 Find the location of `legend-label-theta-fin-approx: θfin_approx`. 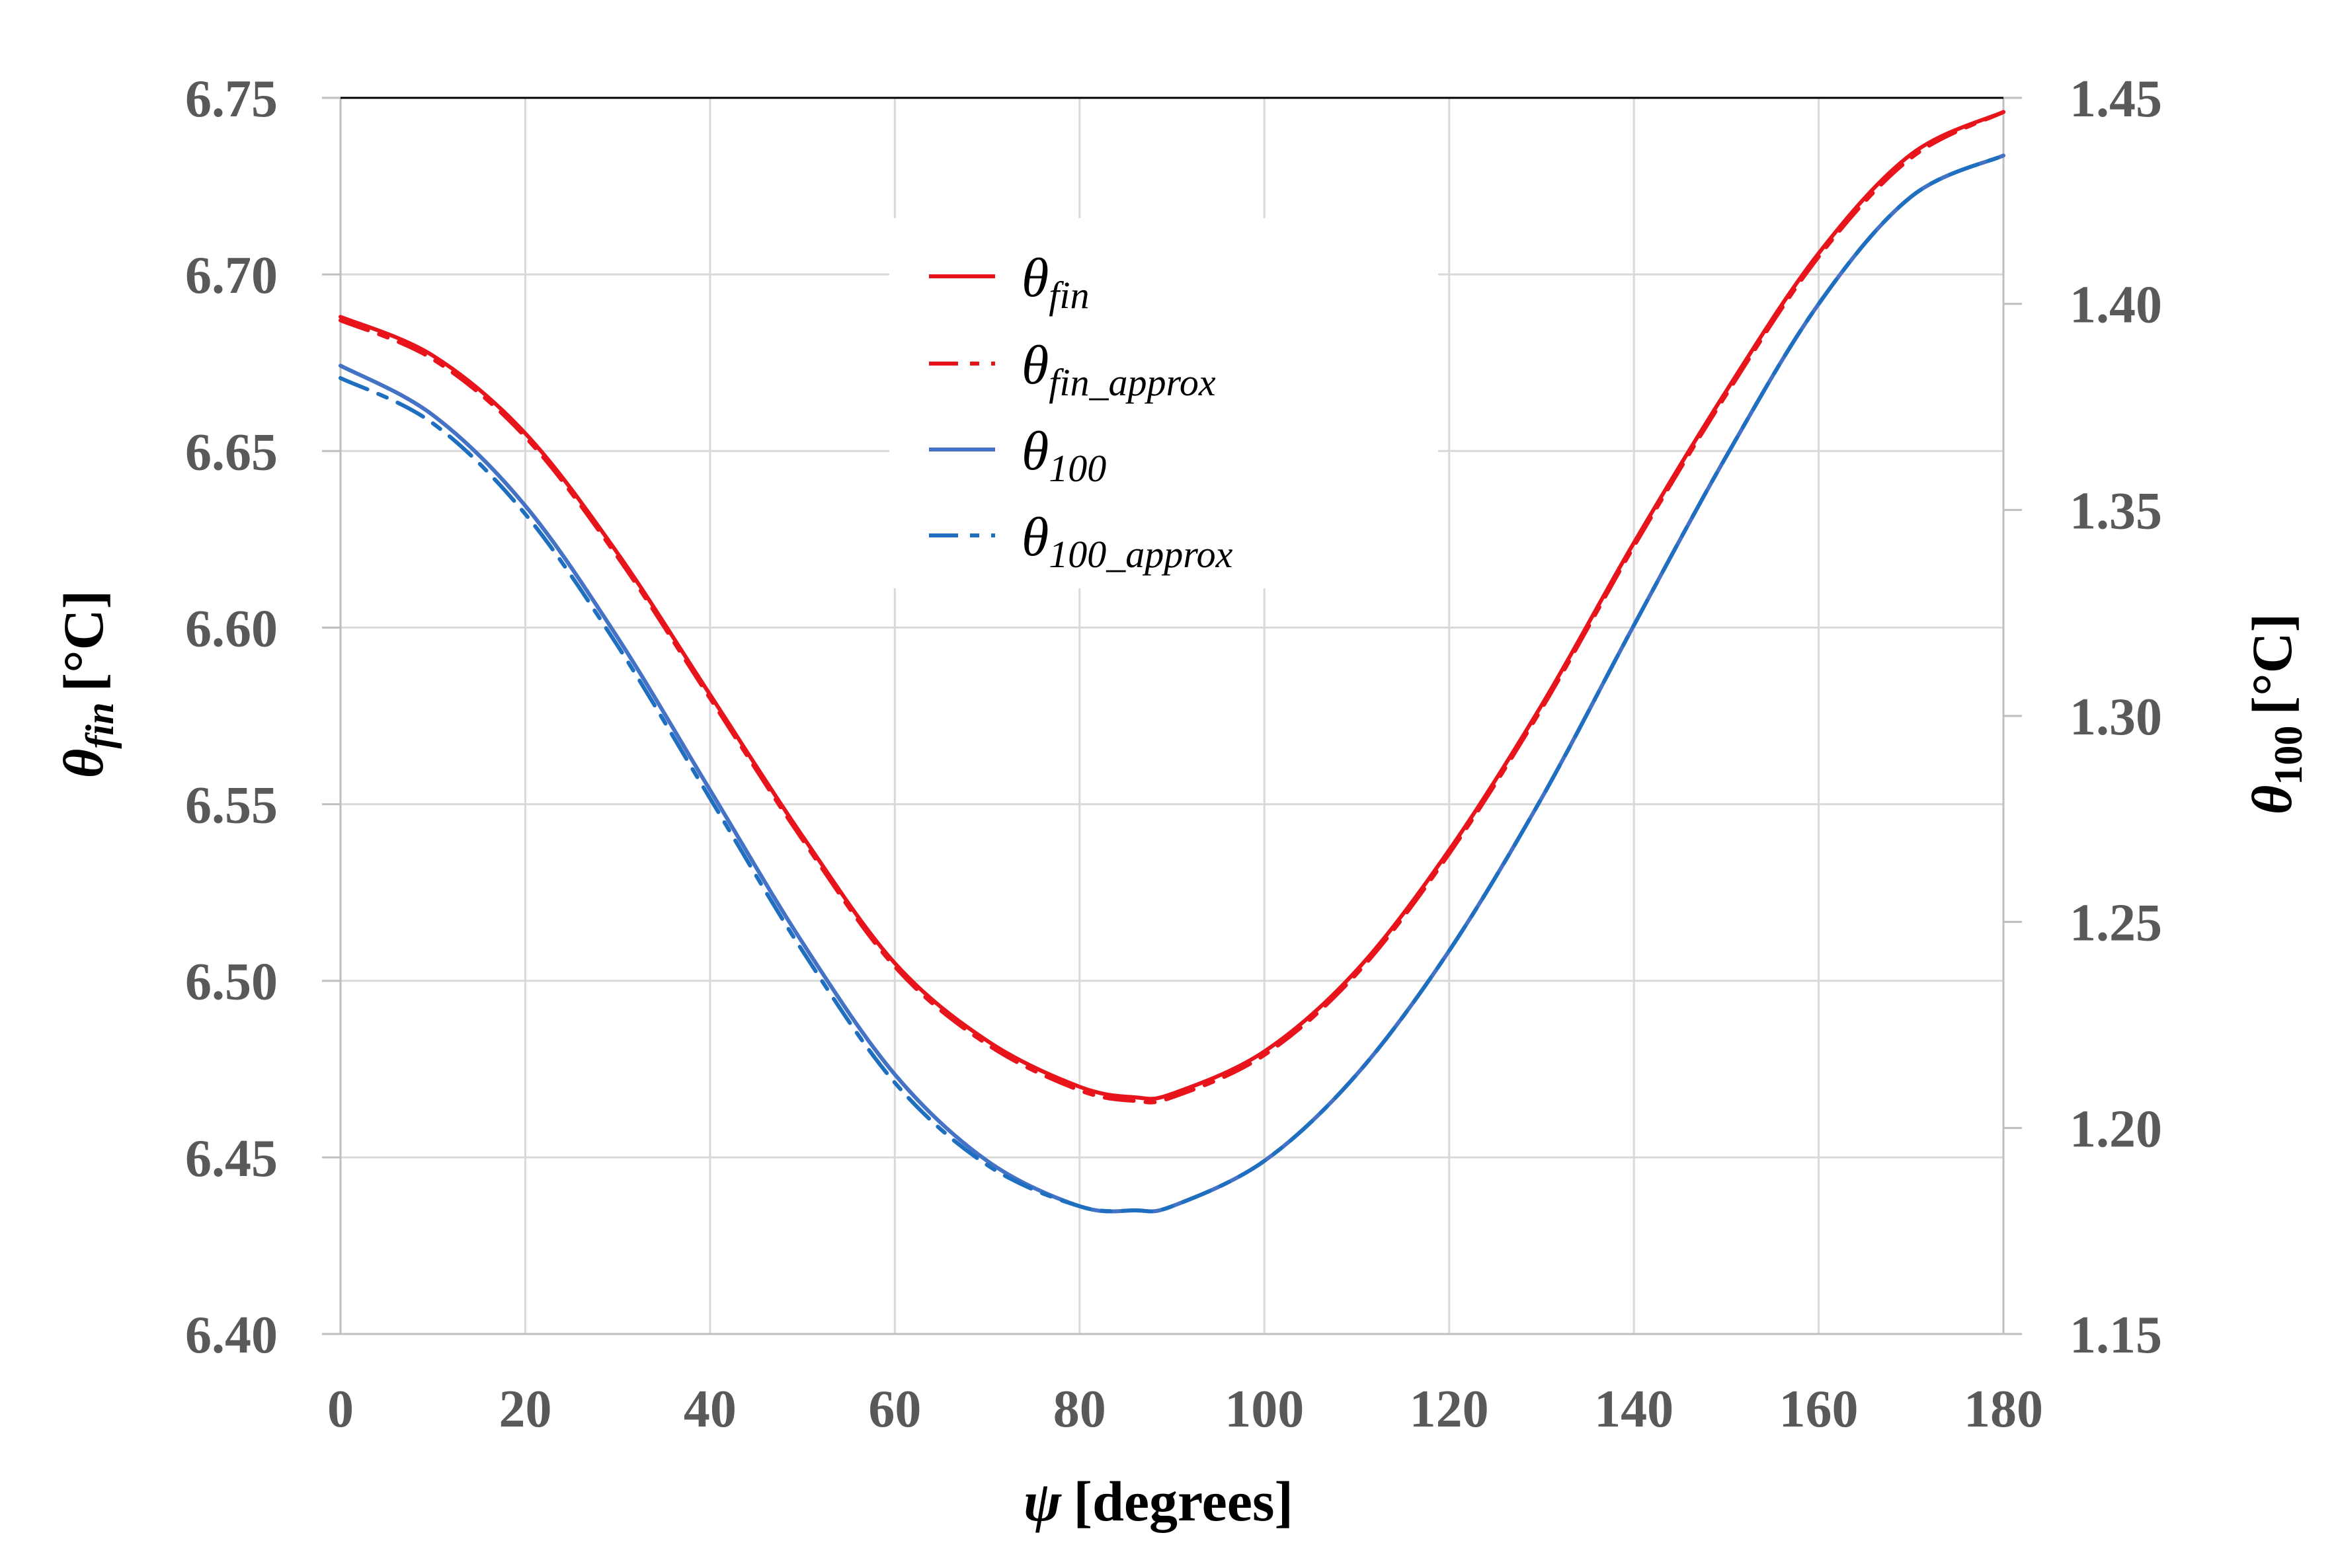

legend-label-theta-fin-approx: θfin_approx is located at coordinates (1119, 369).